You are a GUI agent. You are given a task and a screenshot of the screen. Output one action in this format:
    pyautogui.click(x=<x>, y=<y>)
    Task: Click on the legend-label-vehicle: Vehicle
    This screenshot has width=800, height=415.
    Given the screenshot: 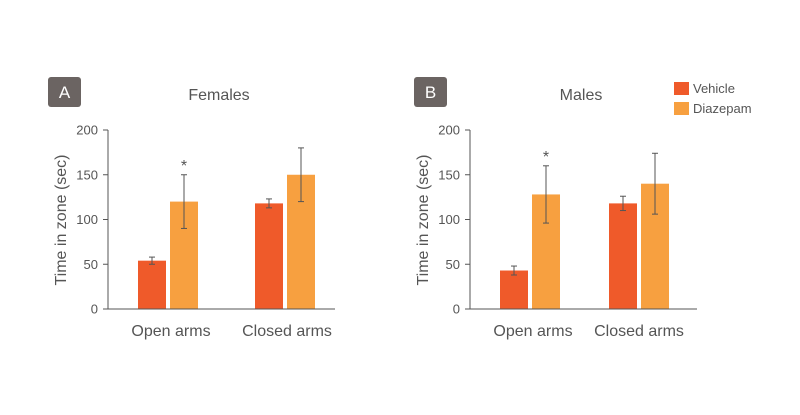 What is the action you would take?
    pyautogui.click(x=714, y=88)
    